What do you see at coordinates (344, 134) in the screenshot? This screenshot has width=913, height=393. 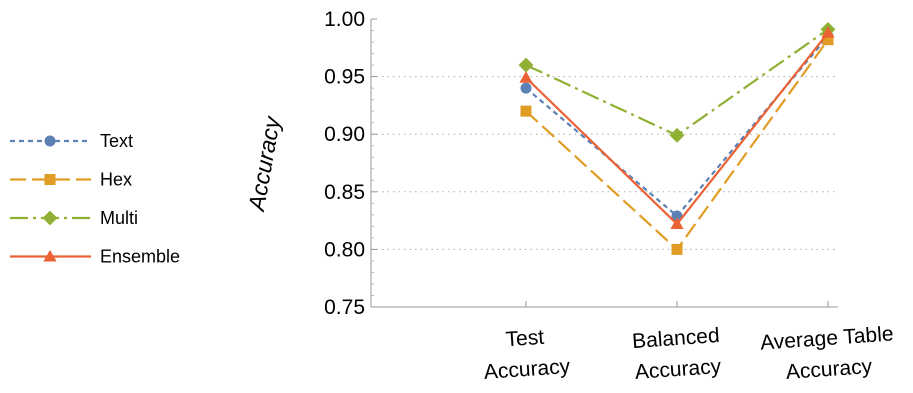 I see `y-tick-label: 0.90` at bounding box center [344, 134].